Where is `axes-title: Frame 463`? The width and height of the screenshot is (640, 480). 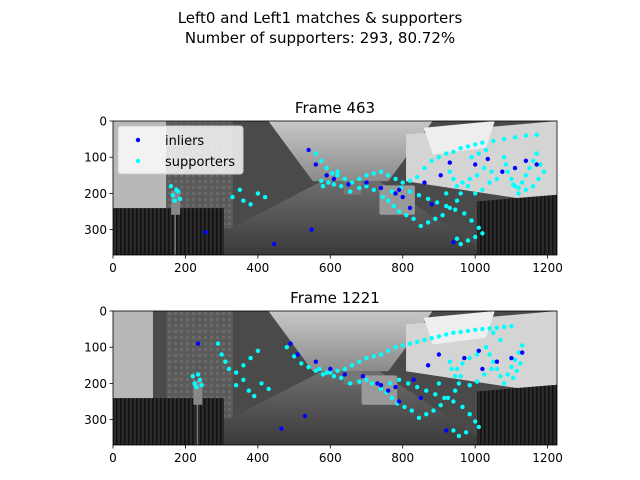 axes-title: Frame 463 is located at coordinates (335, 108).